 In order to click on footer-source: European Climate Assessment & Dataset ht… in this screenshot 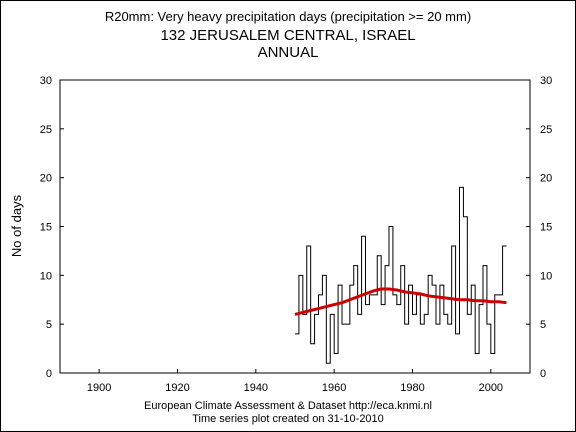, I will do `click(288, 406)`.